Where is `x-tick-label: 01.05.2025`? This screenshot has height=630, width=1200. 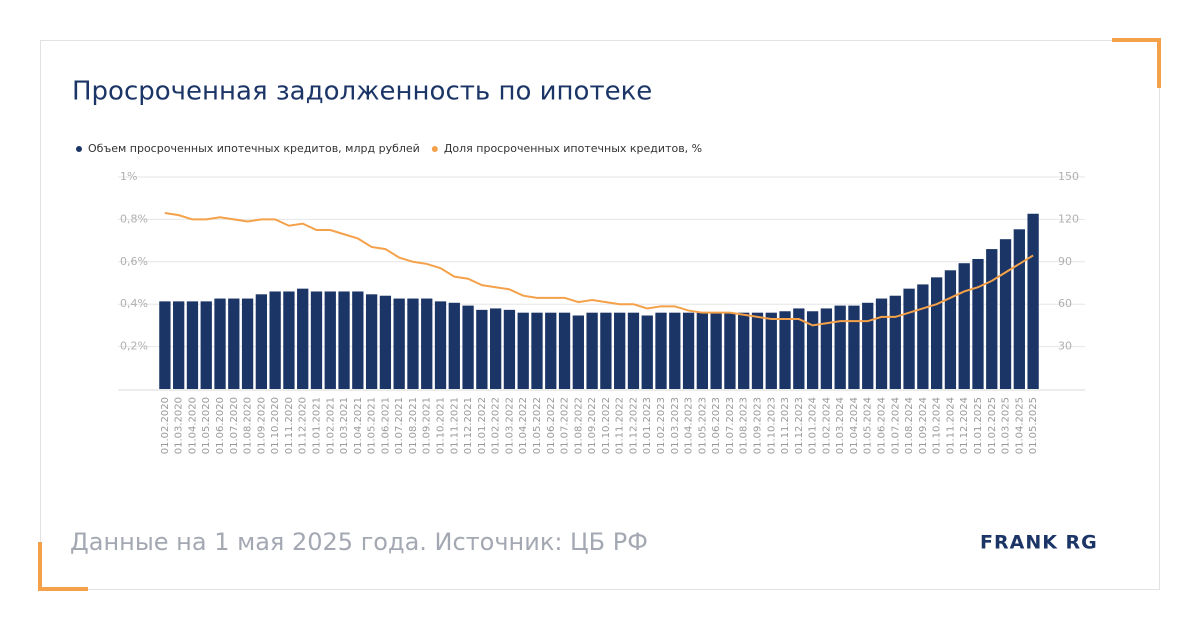 x-tick-label: 01.05.2025 is located at coordinates (1033, 425).